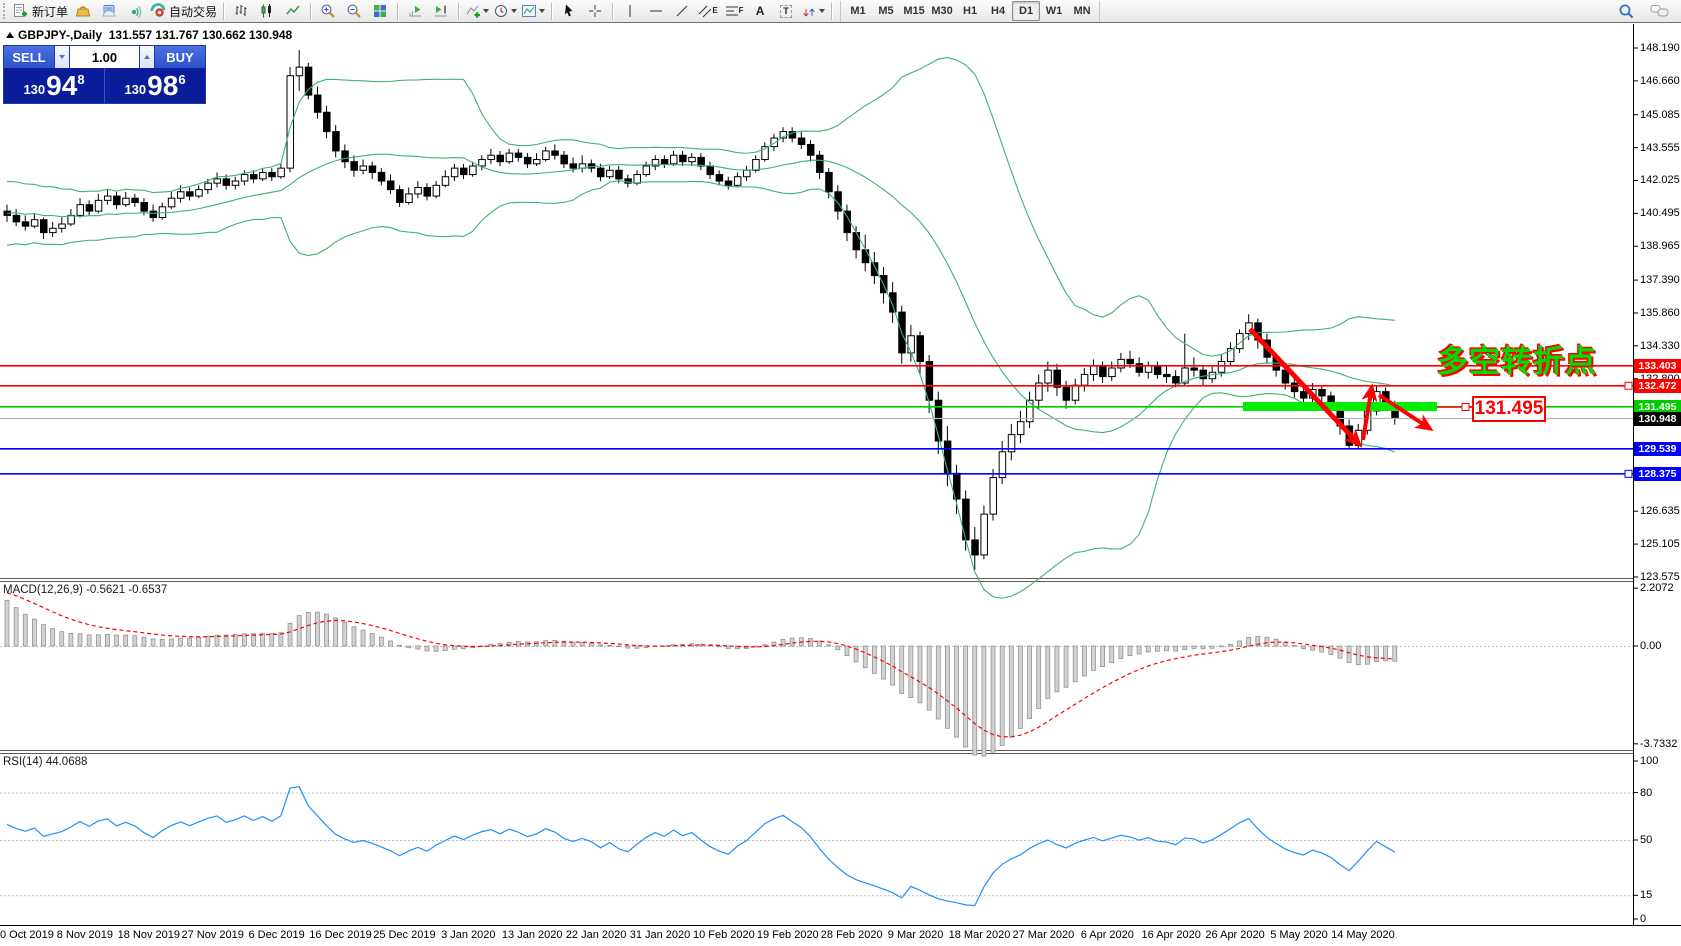  I want to click on horizontal-line-objects, so click(816, 419).